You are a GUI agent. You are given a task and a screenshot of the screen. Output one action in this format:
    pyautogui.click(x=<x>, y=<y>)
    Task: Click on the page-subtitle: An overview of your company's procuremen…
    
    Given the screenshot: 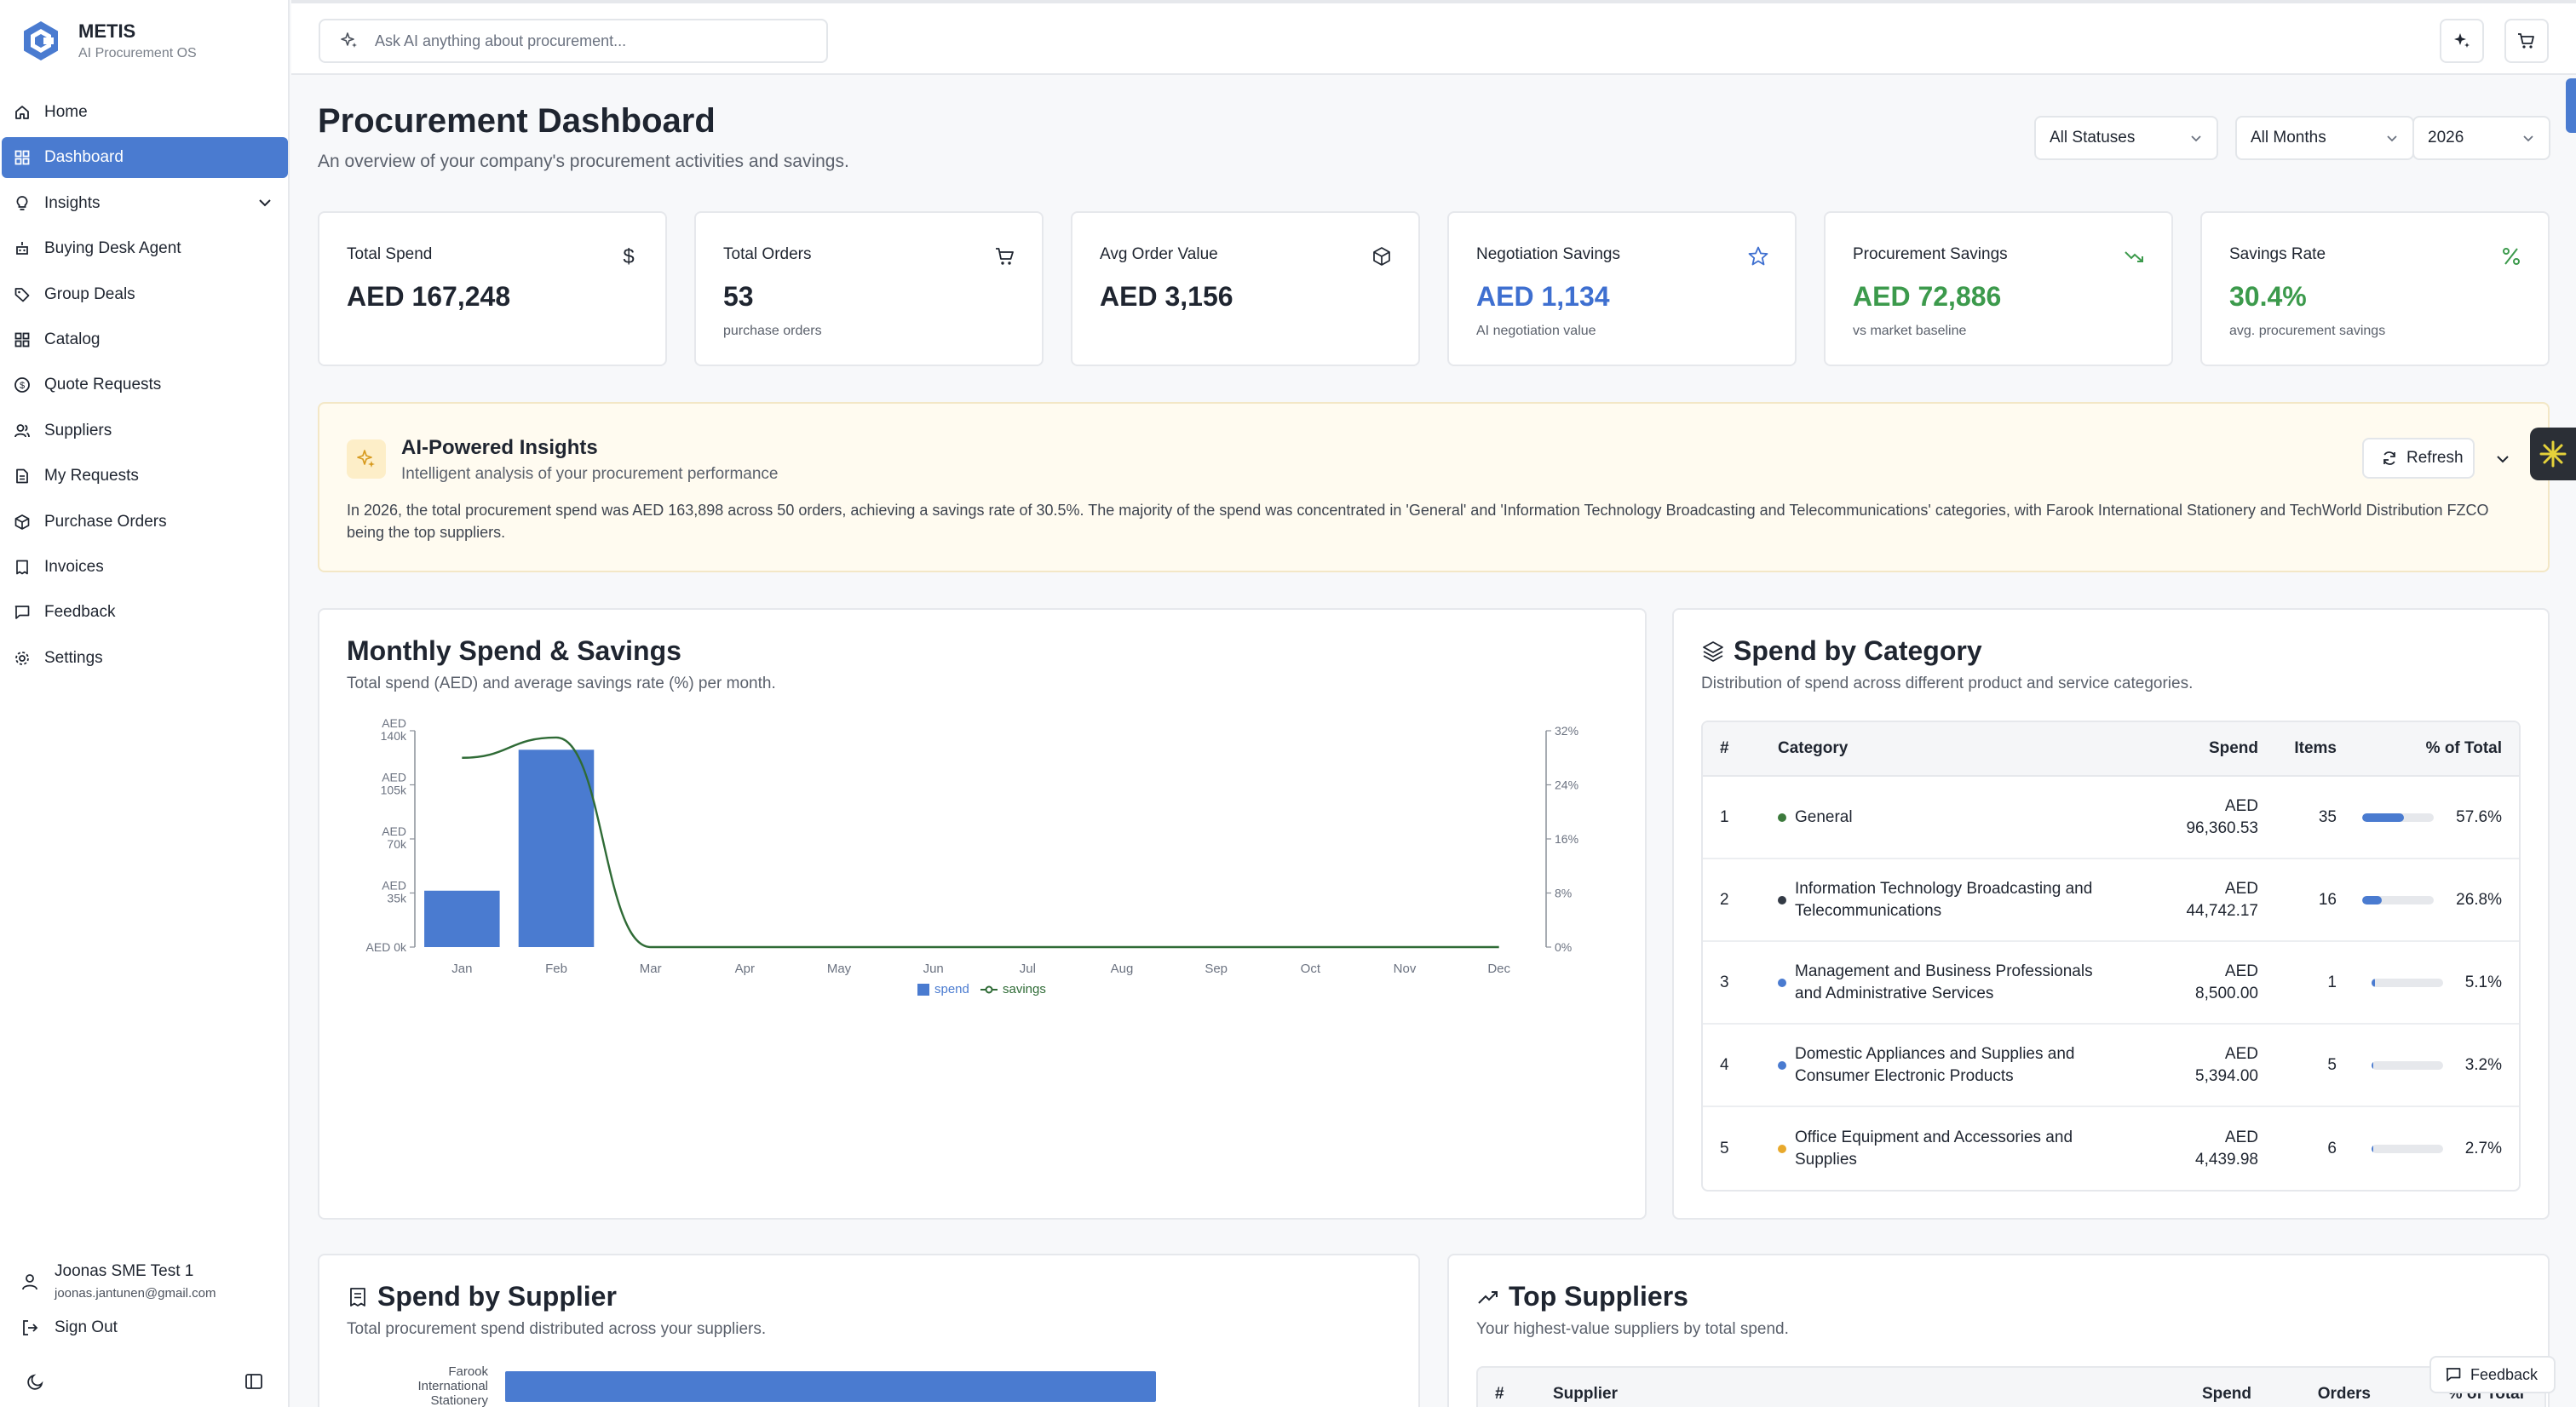 What is the action you would take?
    pyautogui.click(x=583, y=161)
    